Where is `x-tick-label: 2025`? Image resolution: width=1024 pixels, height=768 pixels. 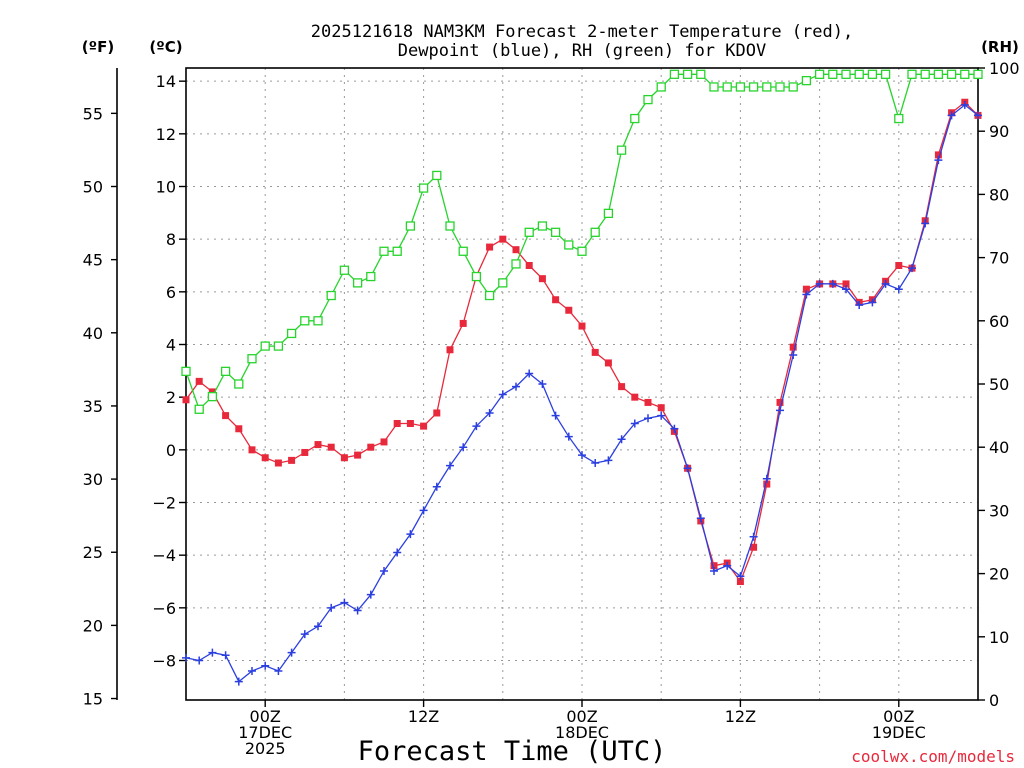 x-tick-label: 2025 is located at coordinates (265, 748).